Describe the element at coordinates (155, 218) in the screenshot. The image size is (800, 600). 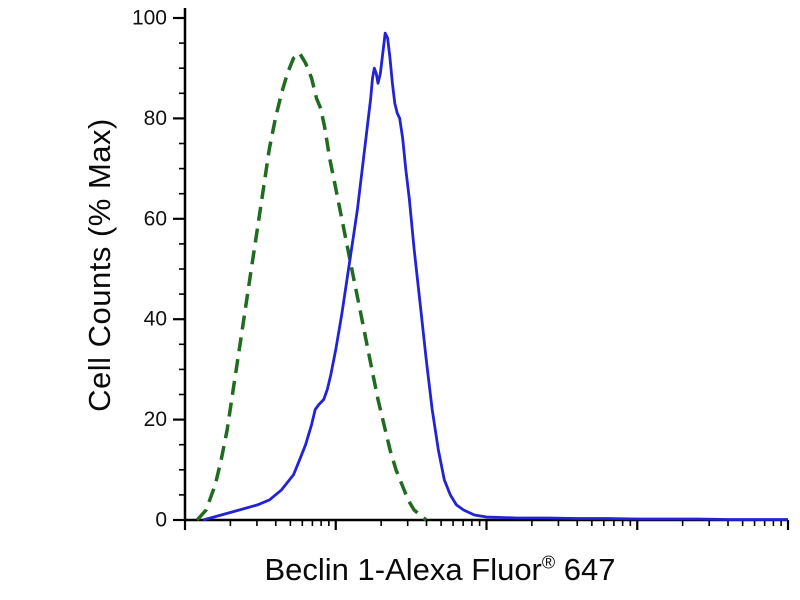
I see `y-tick-label: 60` at that location.